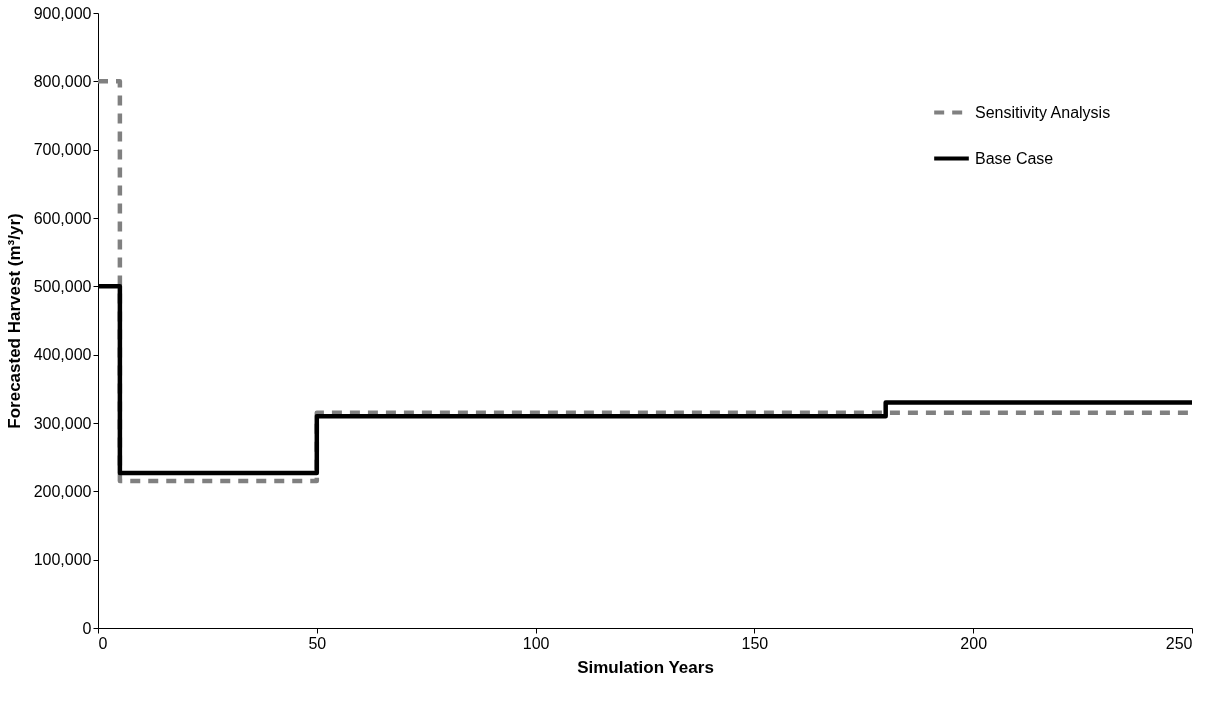  What do you see at coordinates (62, 218) in the screenshot?
I see `y-tick-label: 600,000` at bounding box center [62, 218].